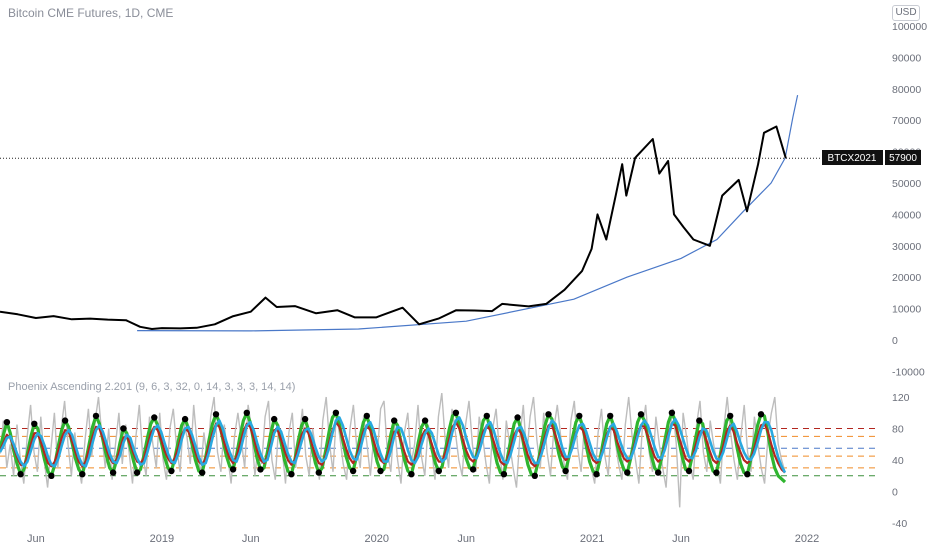  Describe the element at coordinates (906, 310) in the screenshot. I see `price-tick-label-2: 10000` at that location.